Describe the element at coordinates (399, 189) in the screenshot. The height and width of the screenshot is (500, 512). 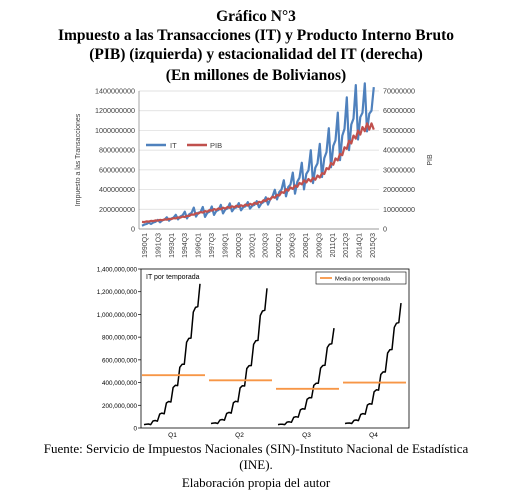
I see `y2-tick-label: 20000000` at that location.